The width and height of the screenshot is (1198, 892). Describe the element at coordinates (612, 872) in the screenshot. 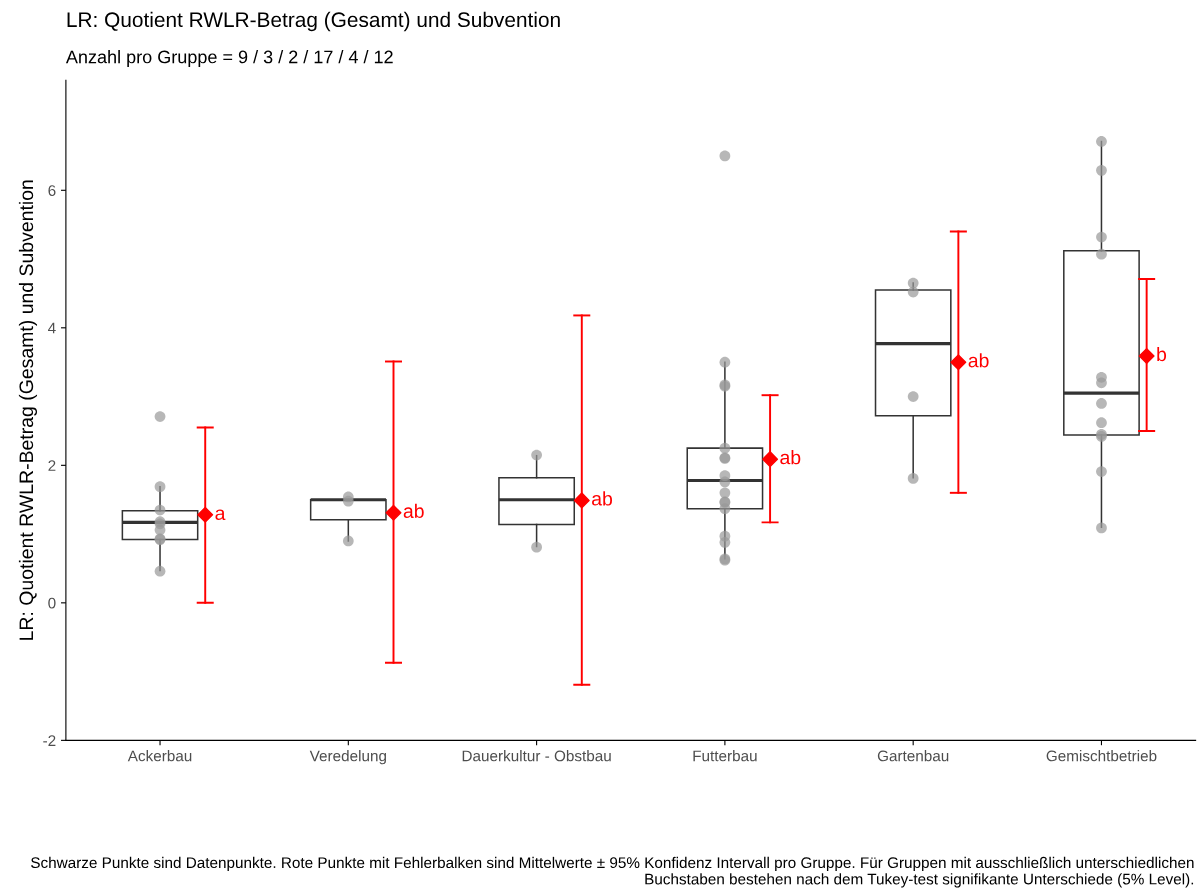

I see `text: Schwarze Punkte sind Datenpunkte. Rote Punkte mit Fehlerbalken sind Mittelwerte ± 95% Konfidenz Intervall pro Gruppe. Für Gruppen mit ausschließlich unterschiedlichen Buchstaben bestehen nach dem Tukey-test signifikante Unterschiede (5% Level).` at that location.